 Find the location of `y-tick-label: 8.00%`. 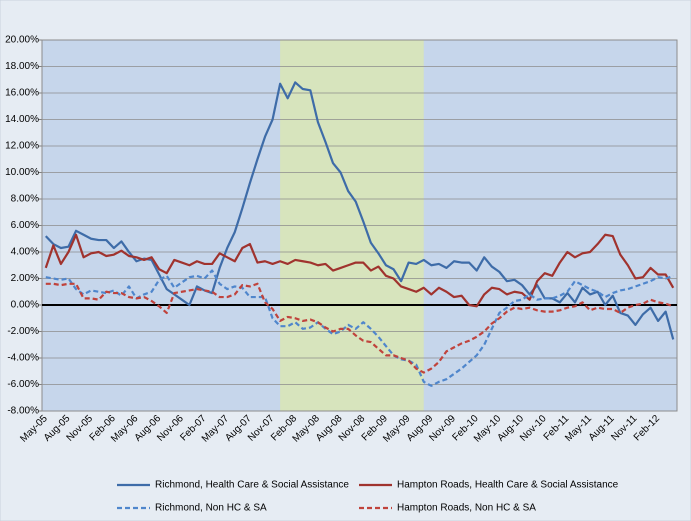

y-tick-label: 8.00% is located at coordinates (25, 199).